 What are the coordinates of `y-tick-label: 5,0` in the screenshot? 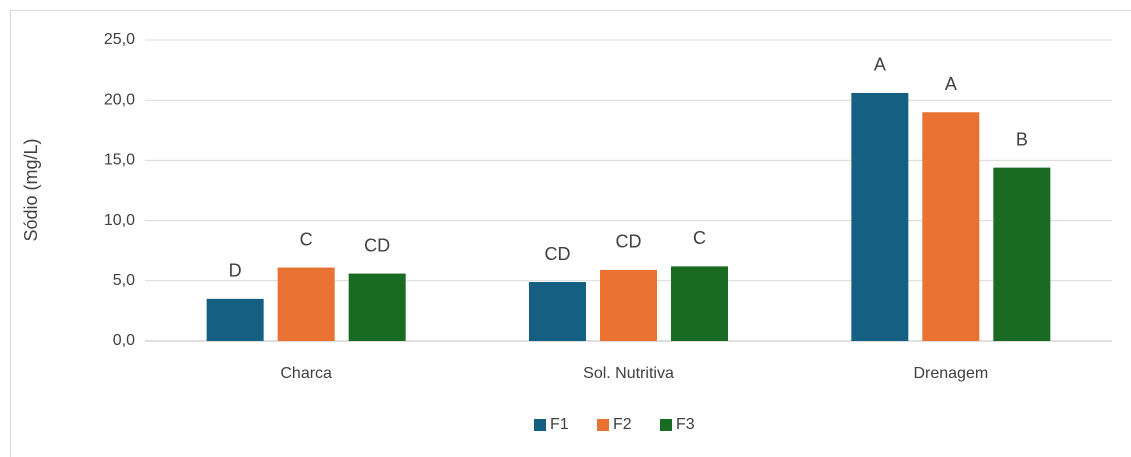 It's located at (124, 280).